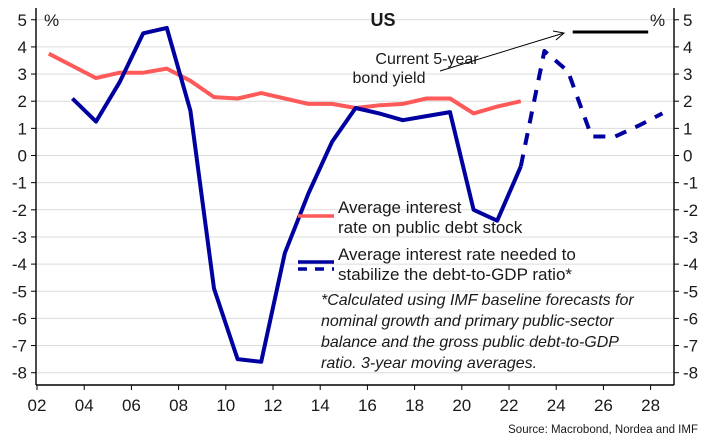 The height and width of the screenshot is (448, 710). Describe the element at coordinates (19, 264) in the screenshot. I see `left-y-tick-label: -4` at that location.